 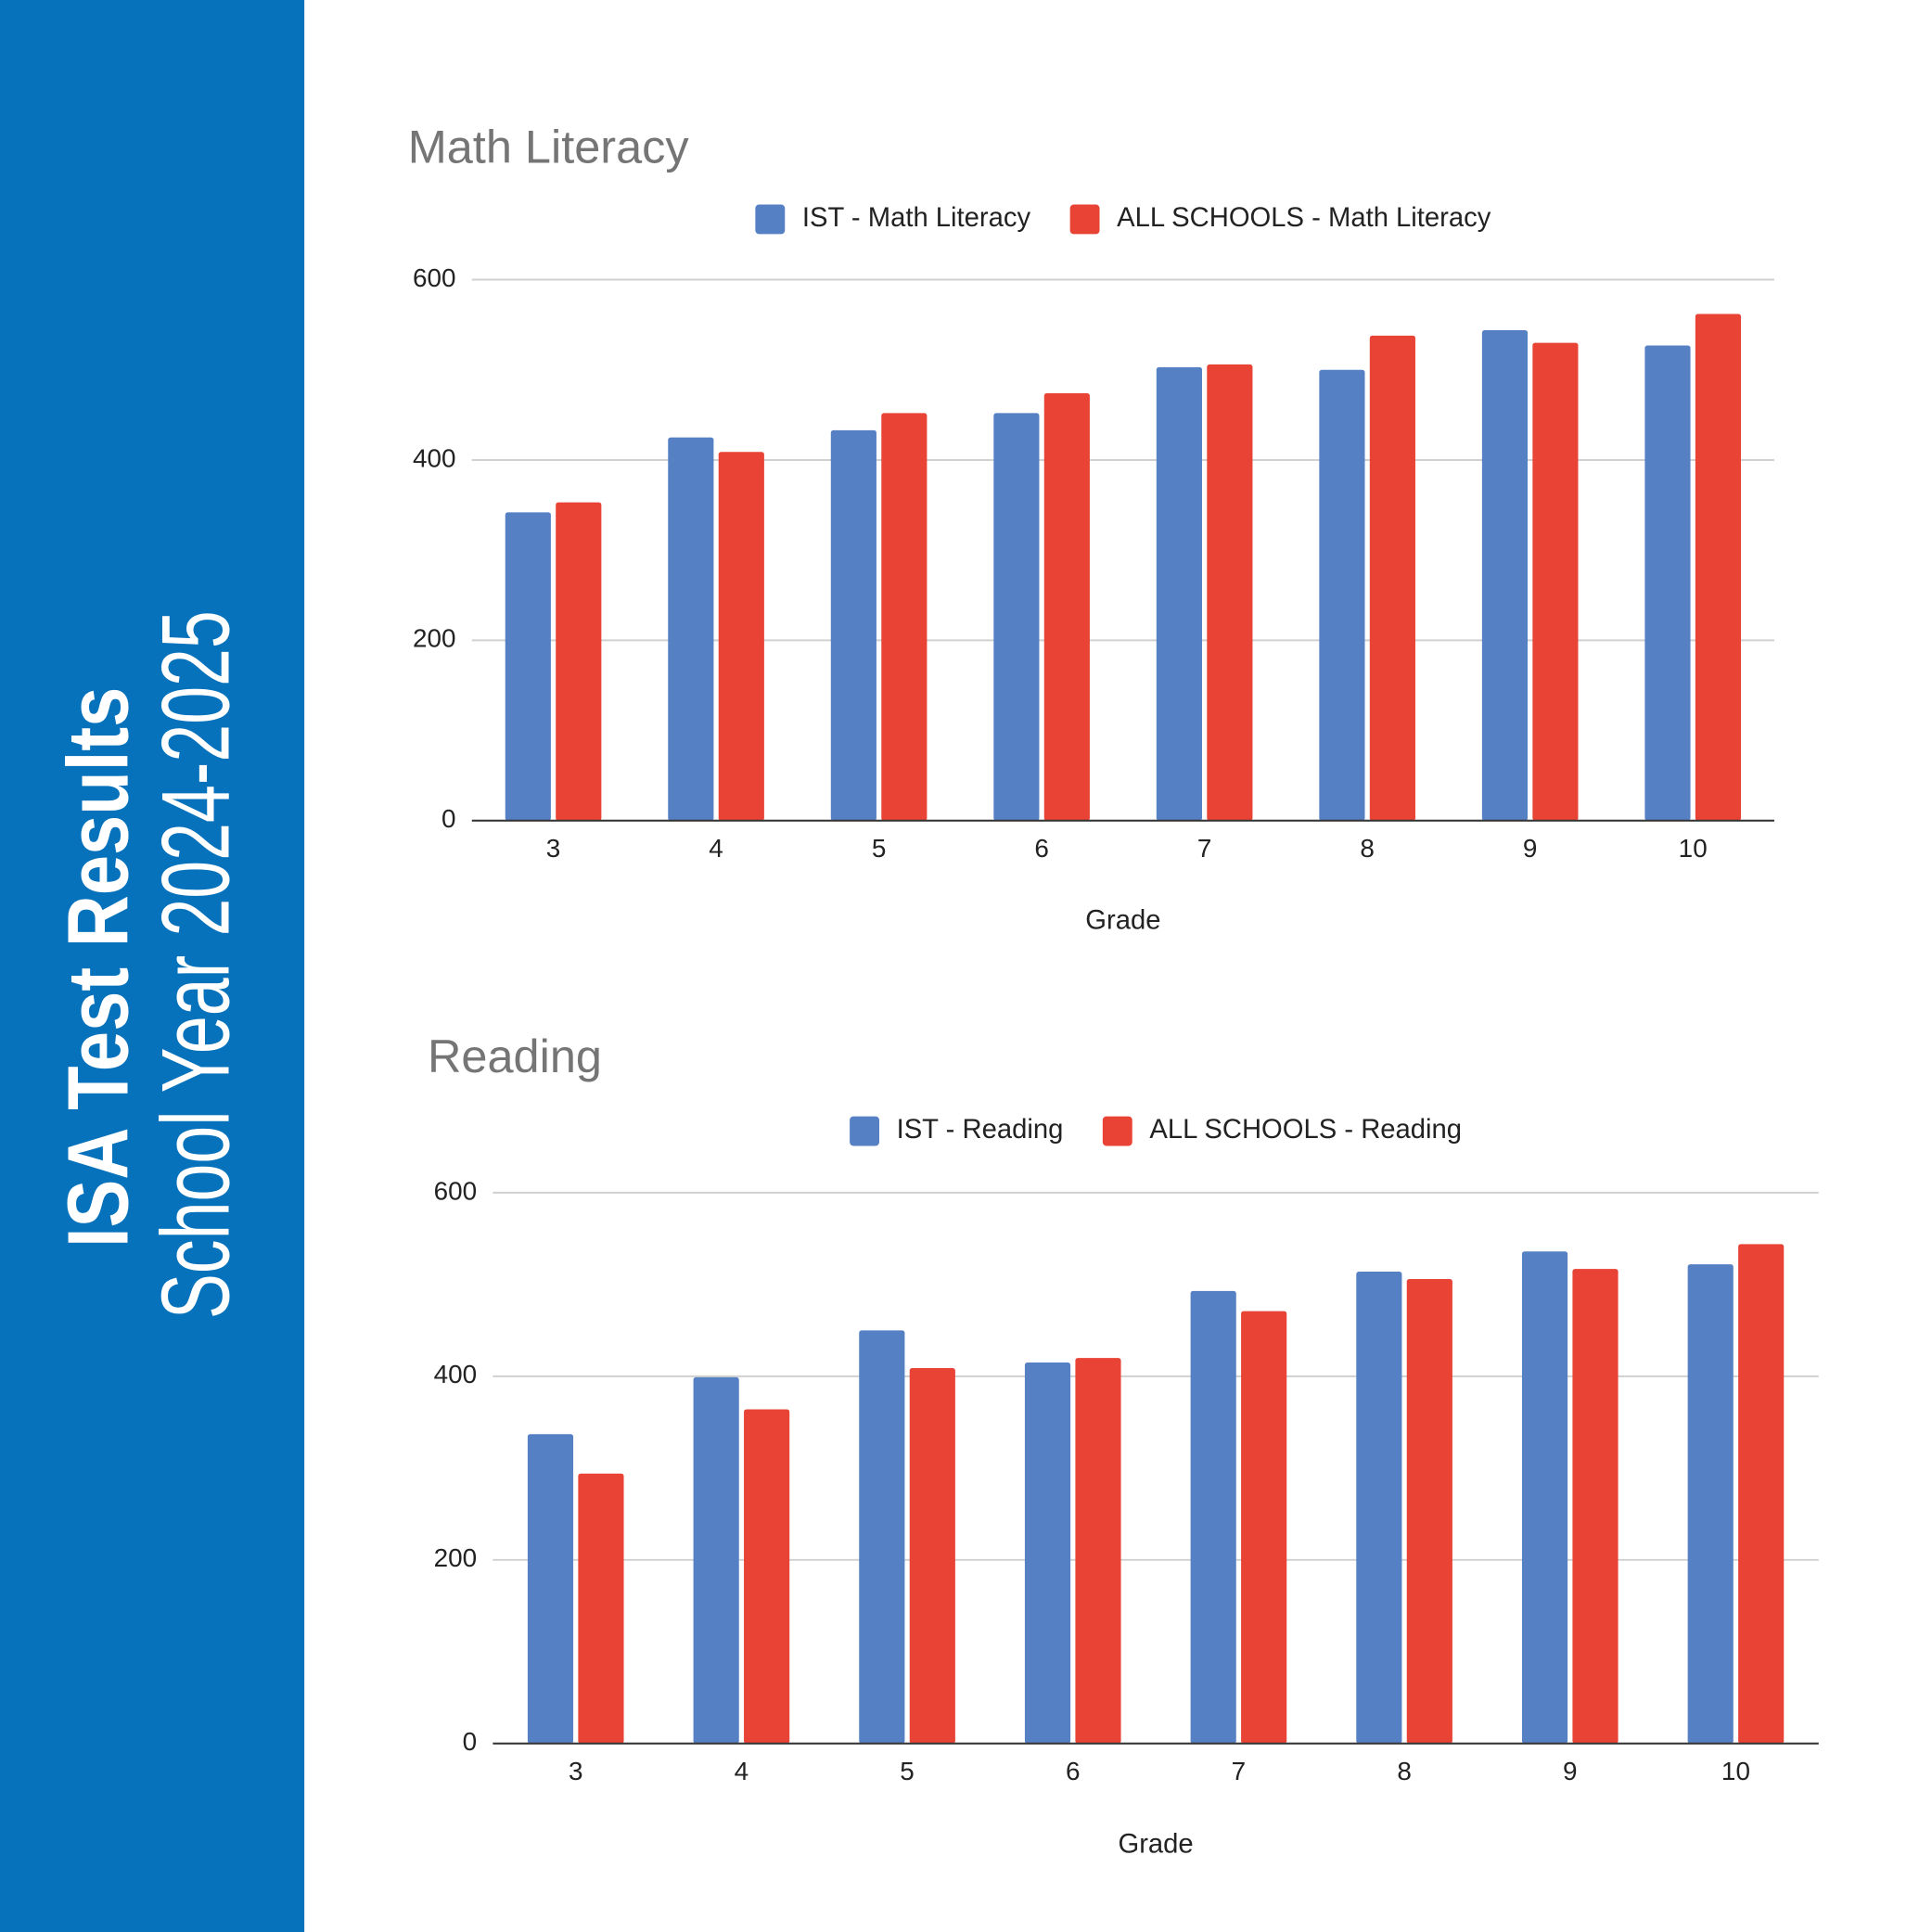 What do you see at coordinates (549, 146) in the screenshot?
I see `chart-title: Math Literacy` at bounding box center [549, 146].